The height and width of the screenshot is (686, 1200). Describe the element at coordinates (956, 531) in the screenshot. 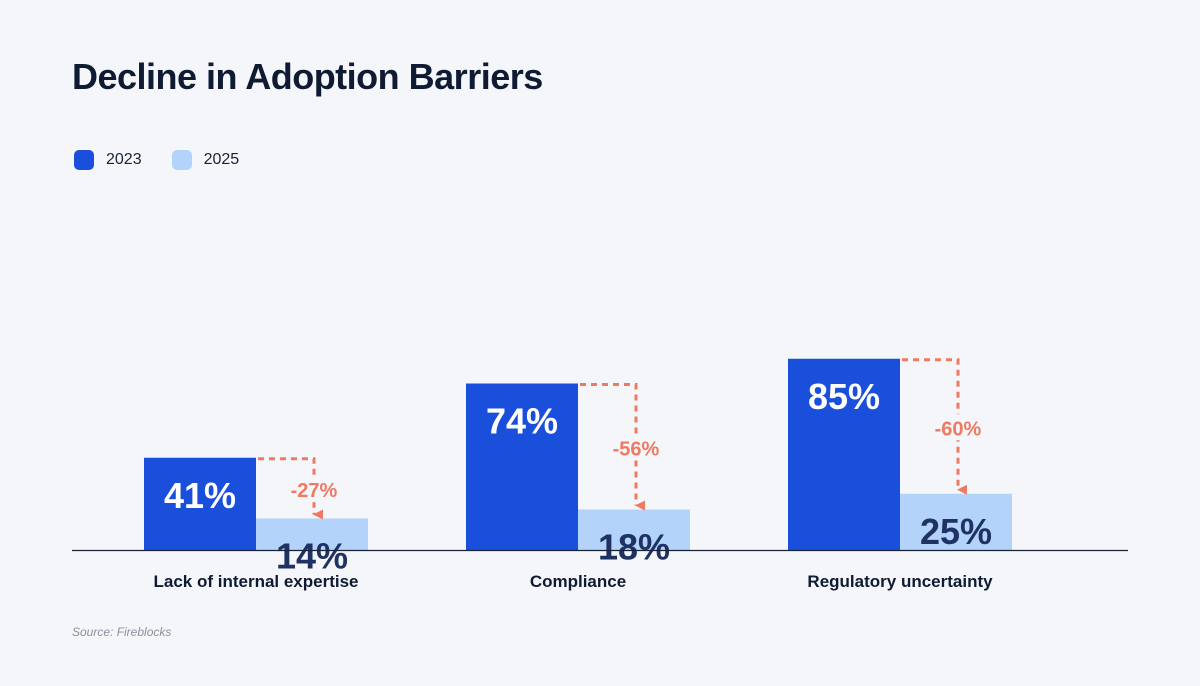

I see `value-label-2025-regulatory-uncertainty: 25%` at that location.